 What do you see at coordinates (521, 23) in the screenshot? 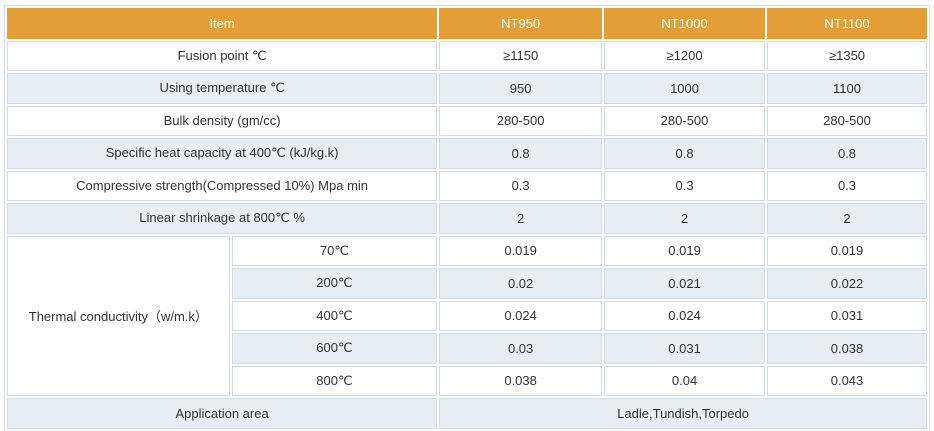
I see `header-cell: NT950` at bounding box center [521, 23].